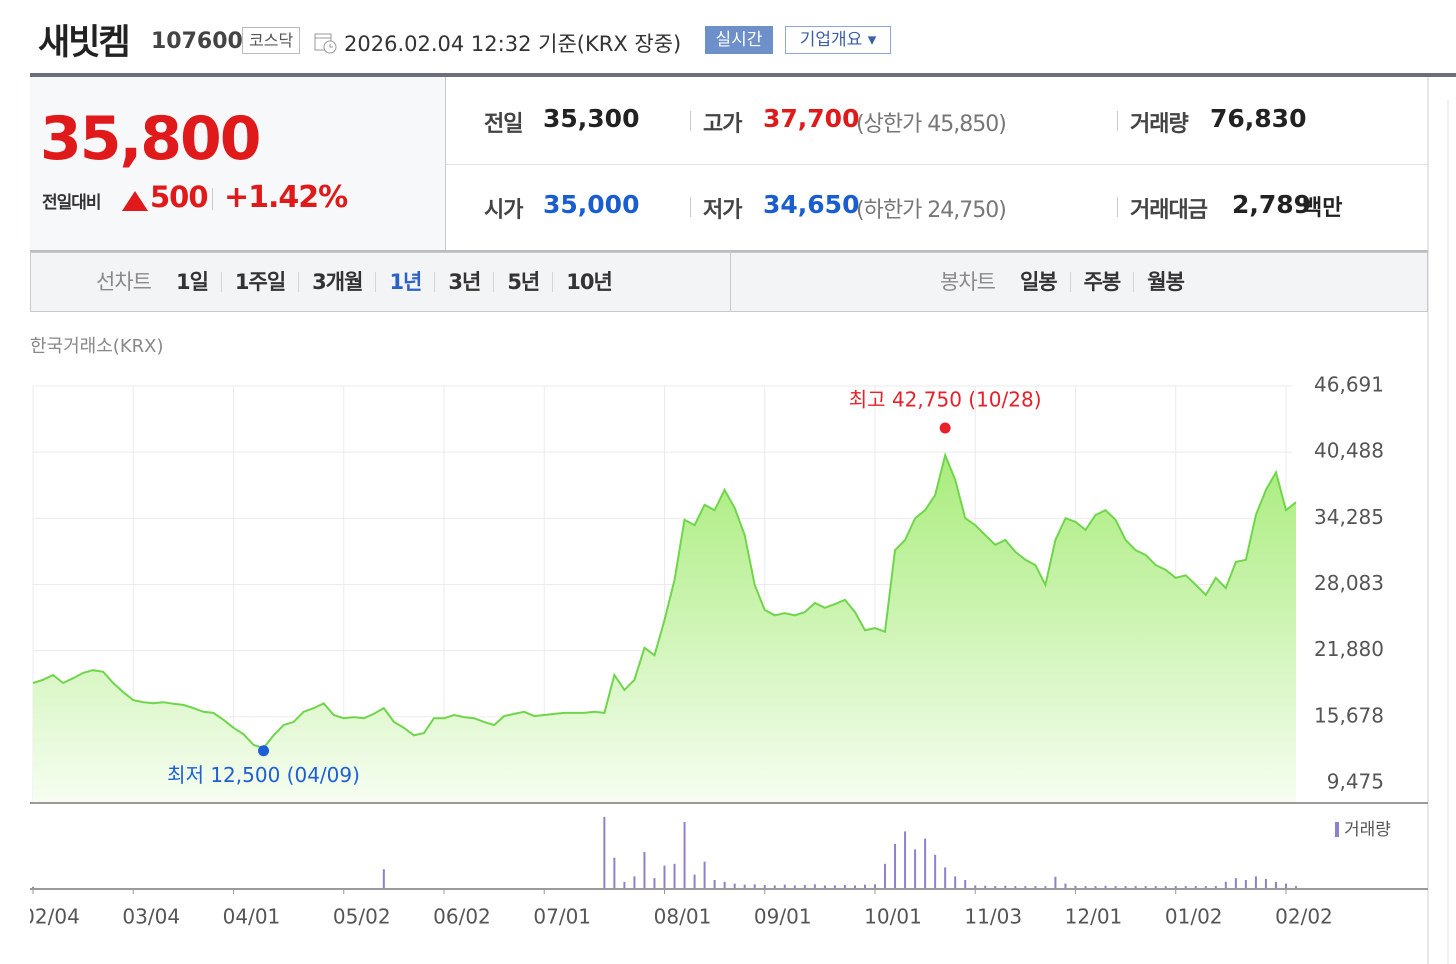 Image resolution: width=1456 pixels, height=964 pixels. I want to click on period-tab: 1년, so click(404, 282).